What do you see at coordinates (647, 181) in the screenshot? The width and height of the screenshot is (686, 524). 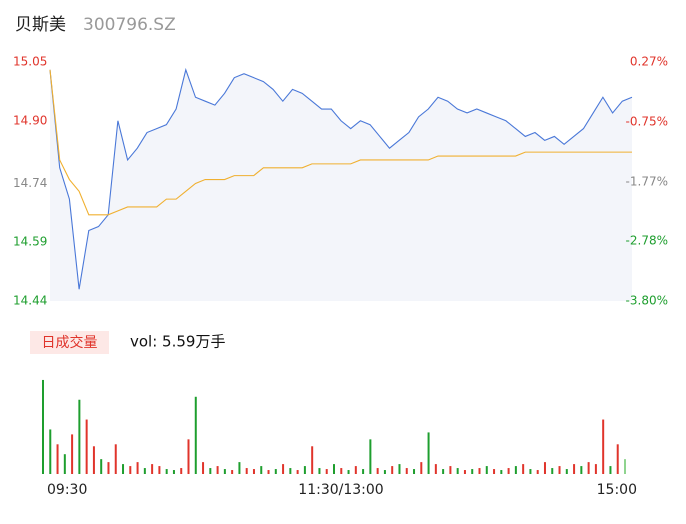 I see `y2-tick-label: -1.77%` at bounding box center [647, 181].